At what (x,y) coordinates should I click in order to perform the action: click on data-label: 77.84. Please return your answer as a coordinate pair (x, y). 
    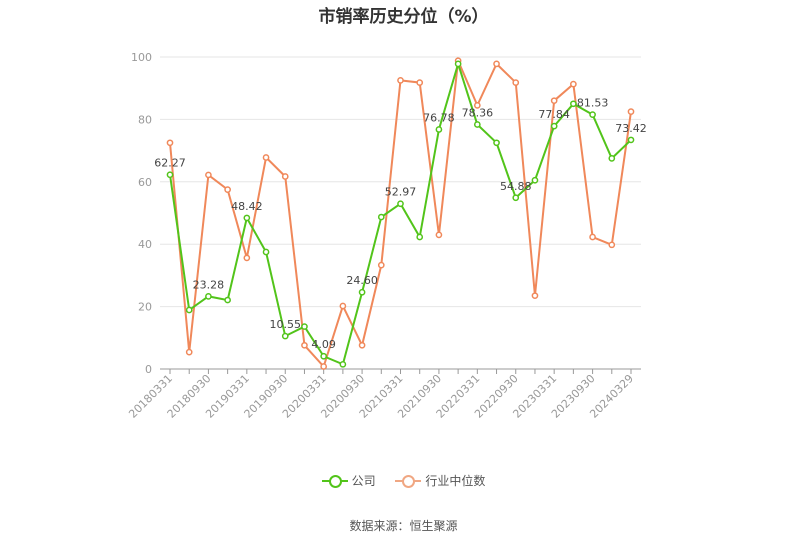
    Looking at the image, I should click on (554, 114).